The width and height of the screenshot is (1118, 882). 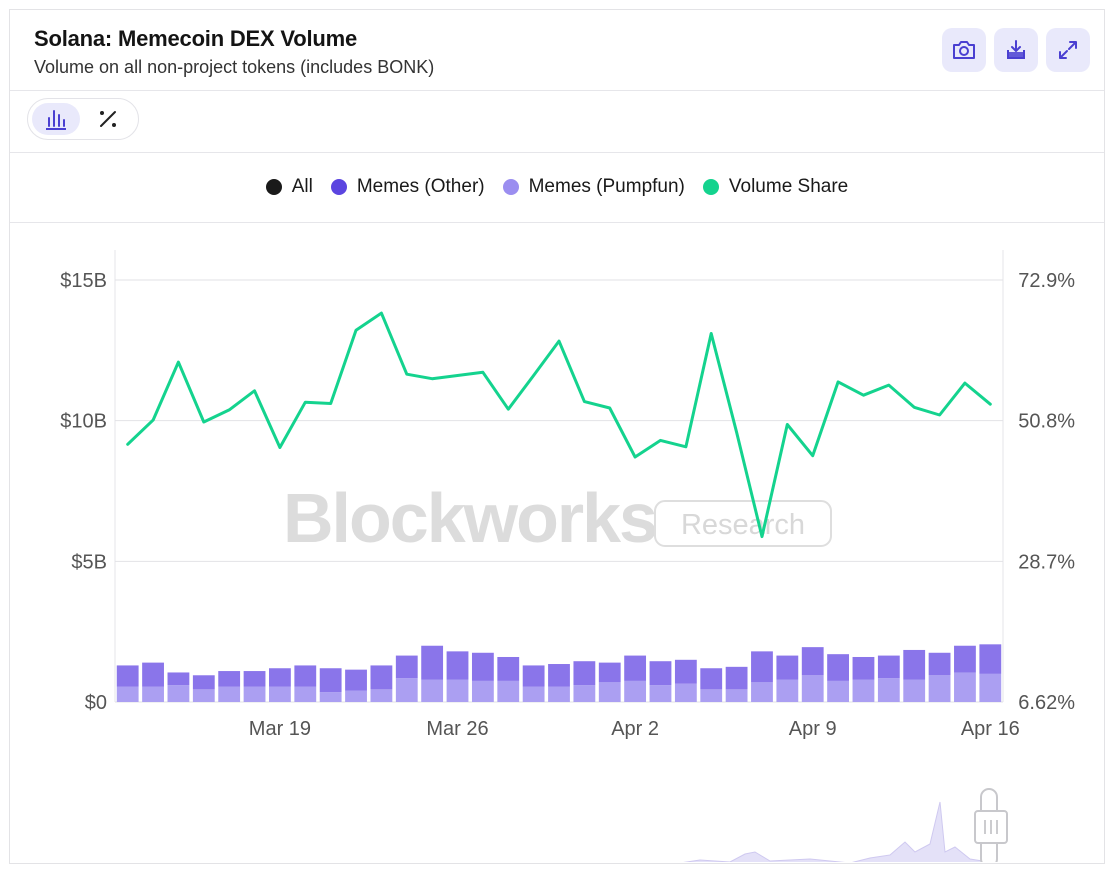 What do you see at coordinates (83, 119) in the screenshot?
I see `view-toggle` at bounding box center [83, 119].